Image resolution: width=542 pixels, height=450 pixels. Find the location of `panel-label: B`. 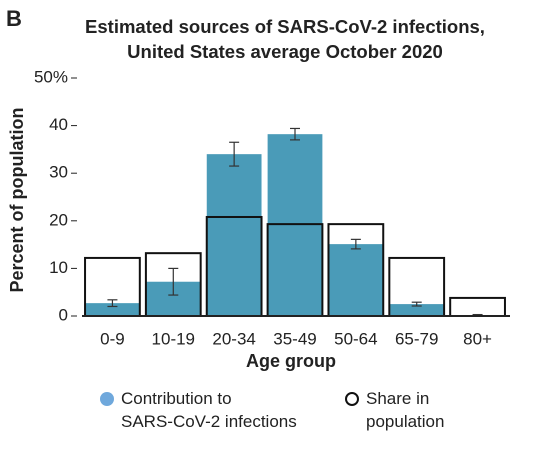

panel-label: B is located at coordinates (14, 18).